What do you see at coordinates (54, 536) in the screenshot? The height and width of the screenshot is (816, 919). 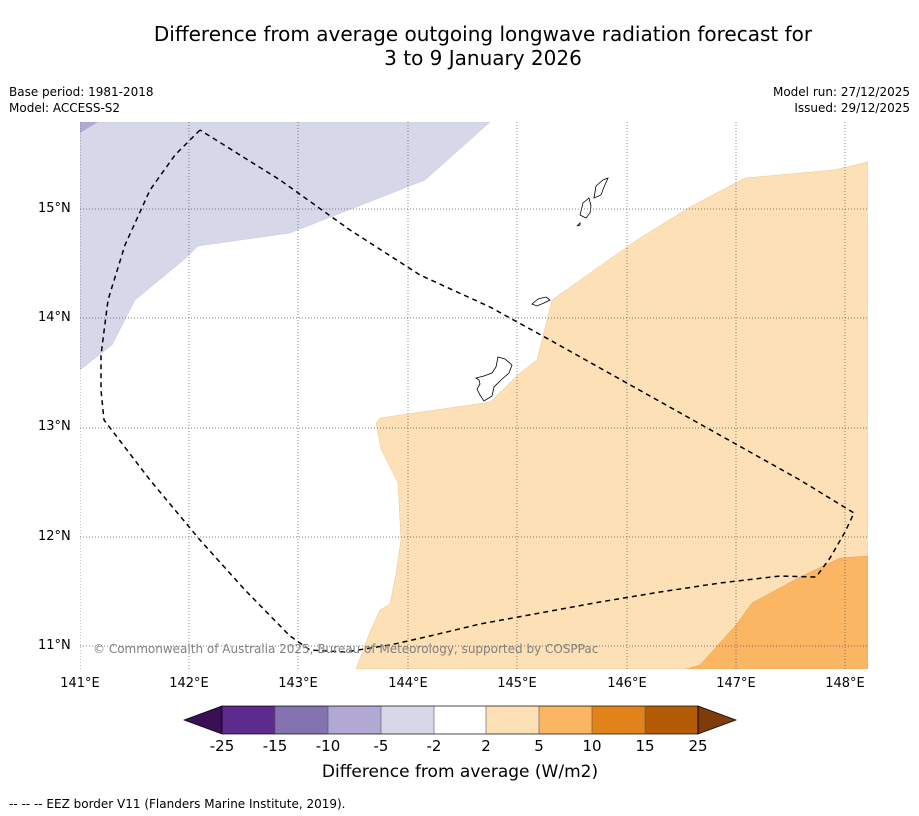 I see `lat-label-12n: 12°N` at bounding box center [54, 536].